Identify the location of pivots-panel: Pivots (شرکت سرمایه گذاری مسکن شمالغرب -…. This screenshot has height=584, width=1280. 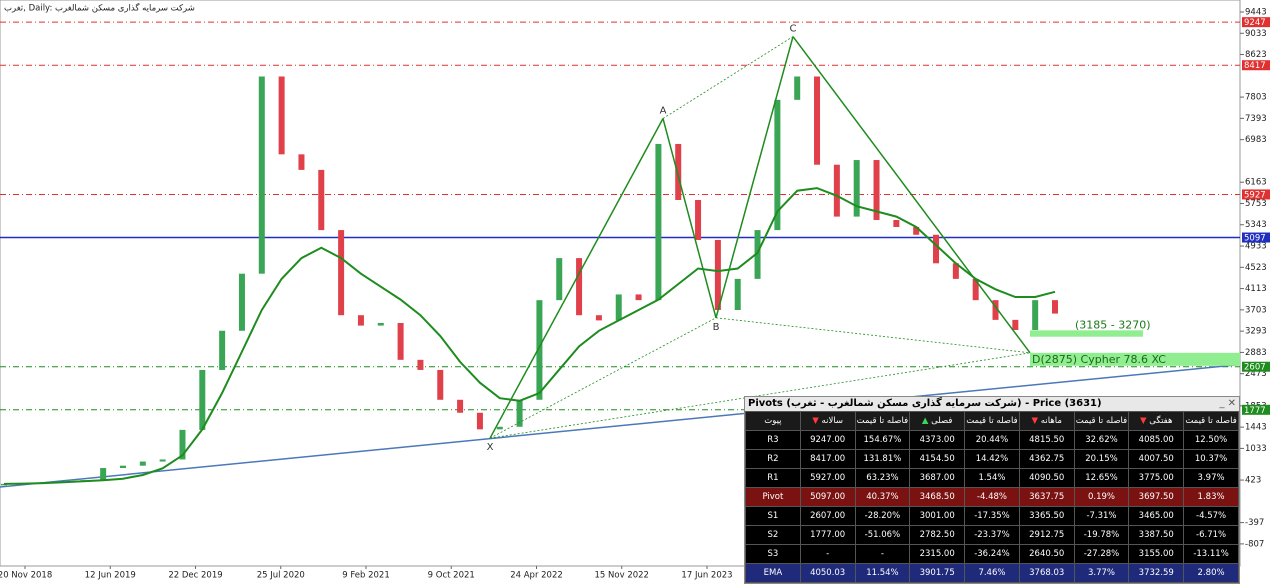
(992, 490).